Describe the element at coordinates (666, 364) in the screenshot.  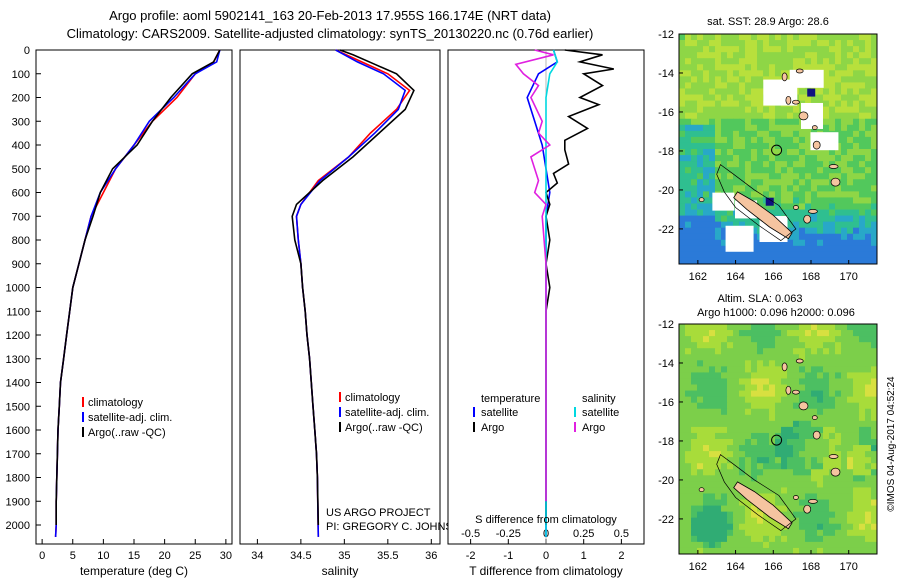
I see `lat-tick-label: -14` at that location.